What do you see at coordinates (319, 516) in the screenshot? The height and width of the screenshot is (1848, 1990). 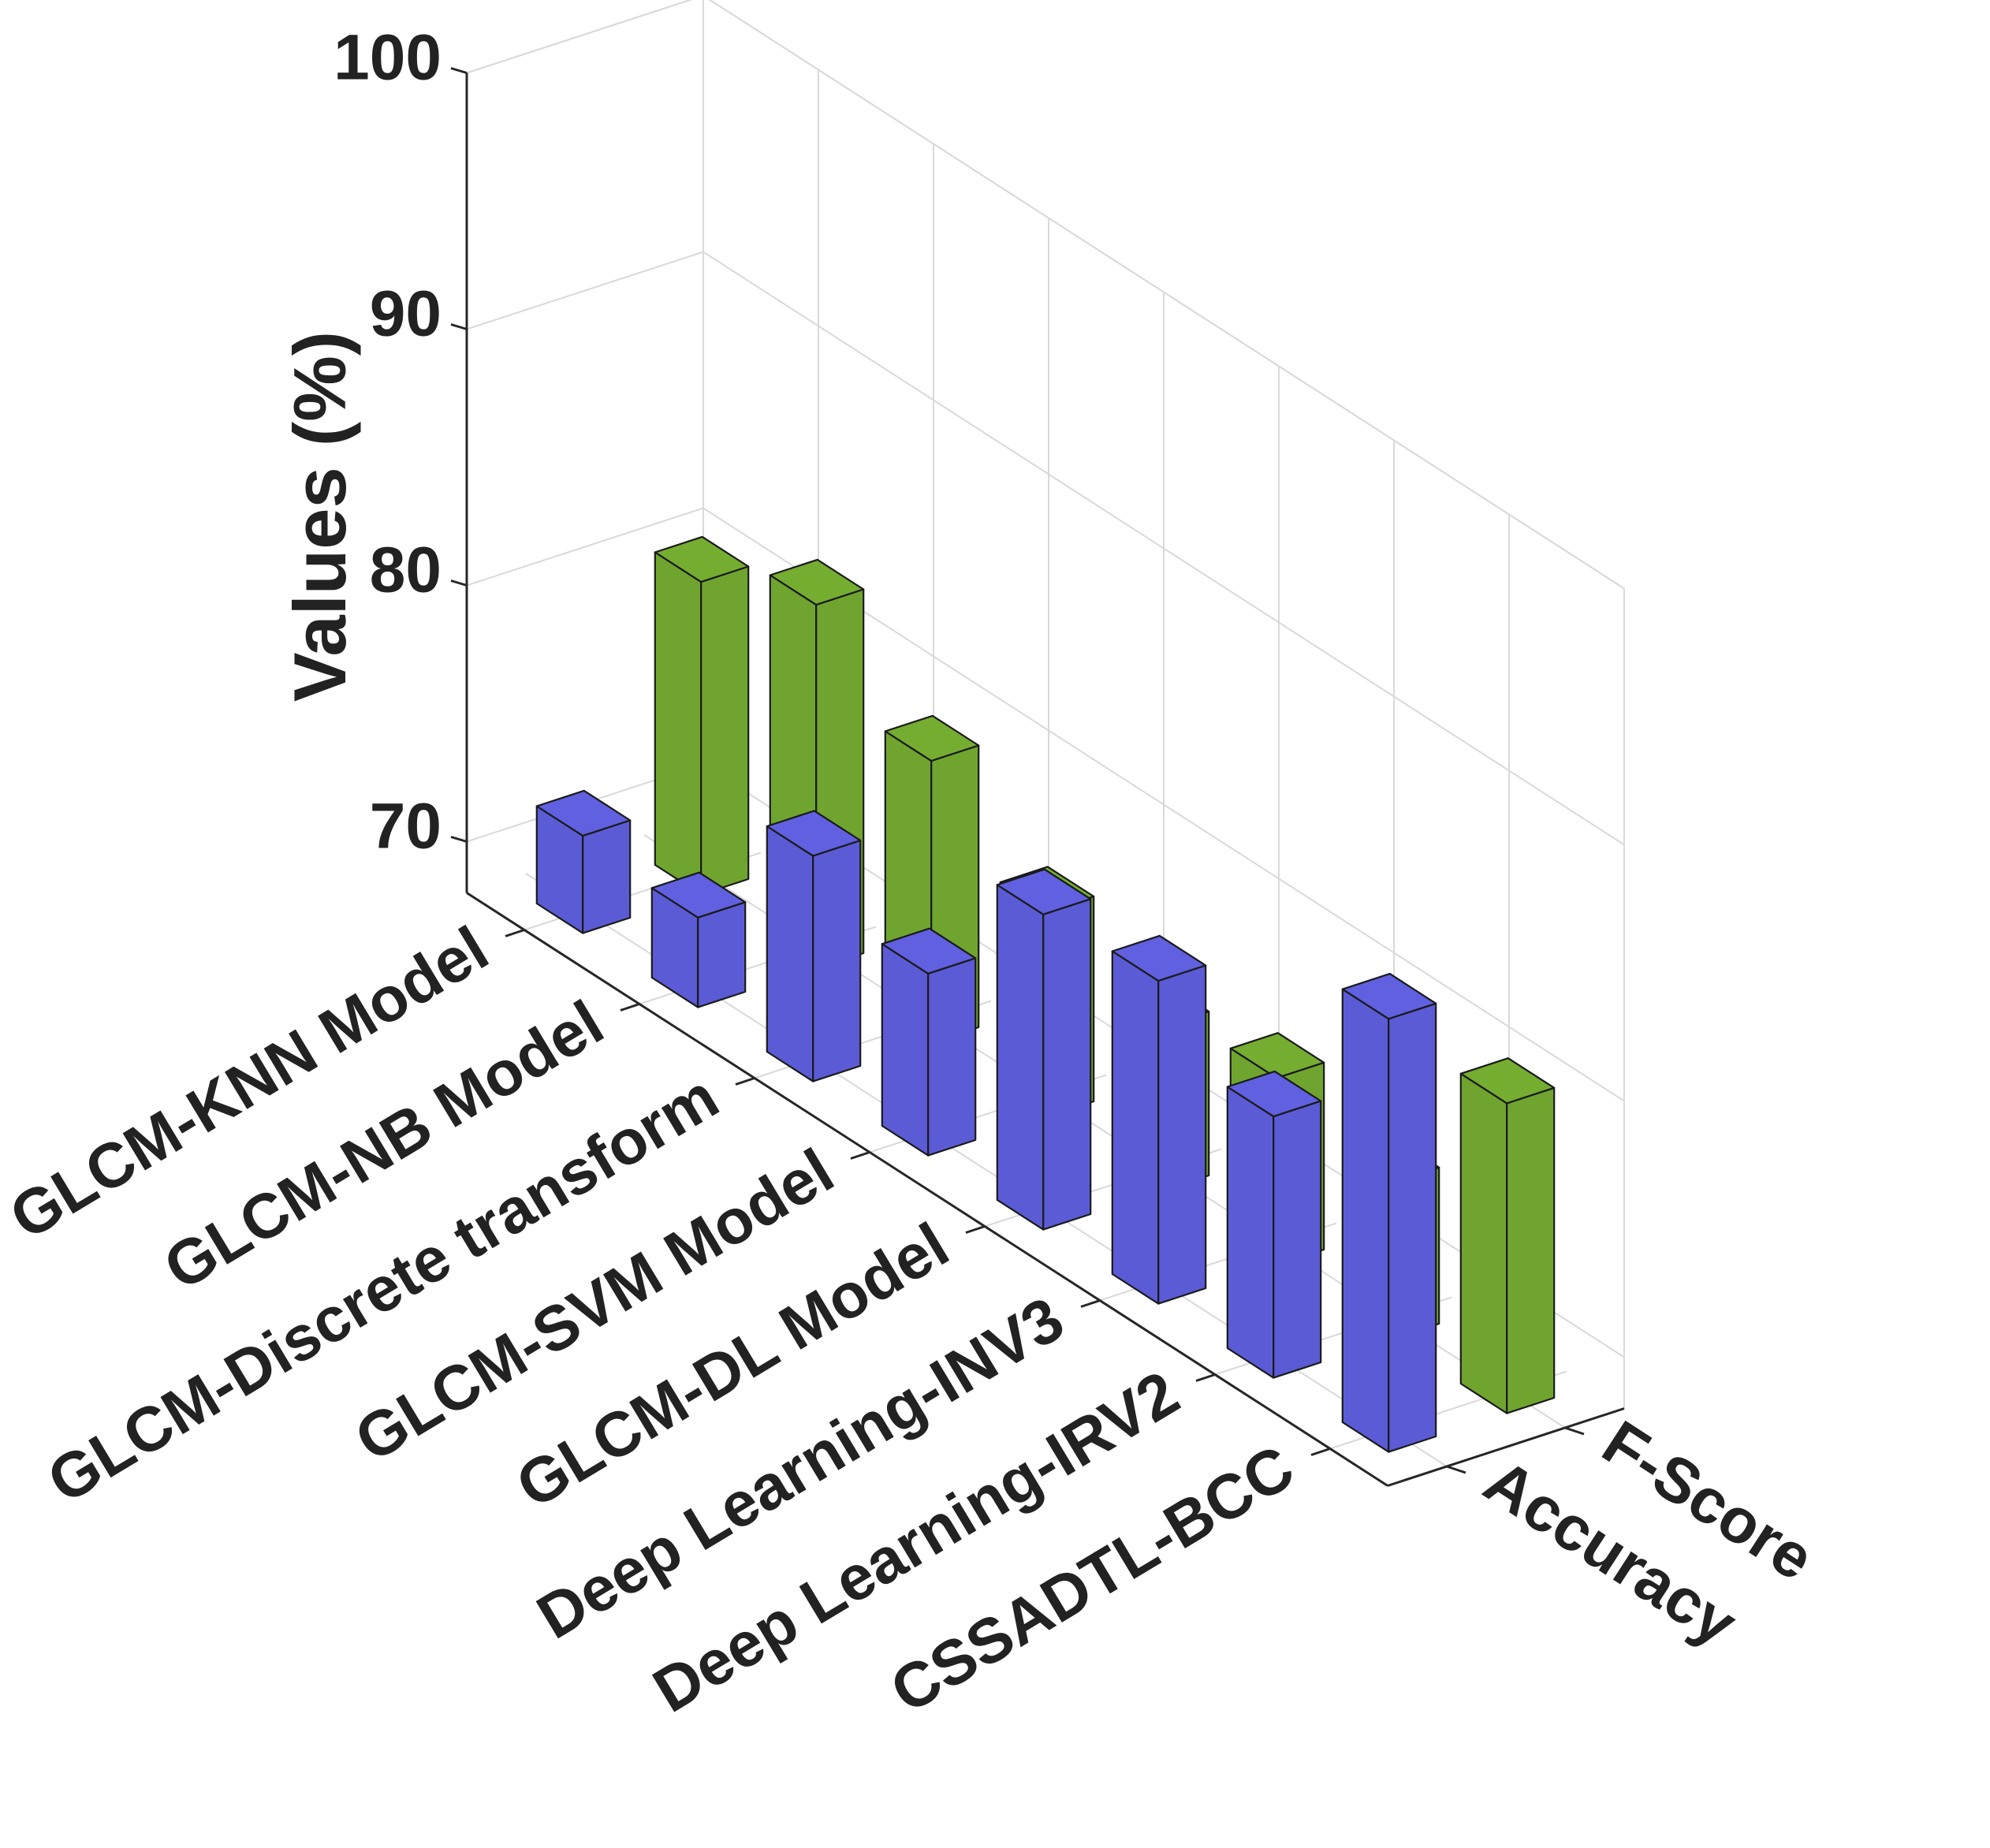 I see `y-axis-title: Values (%)` at bounding box center [319, 516].